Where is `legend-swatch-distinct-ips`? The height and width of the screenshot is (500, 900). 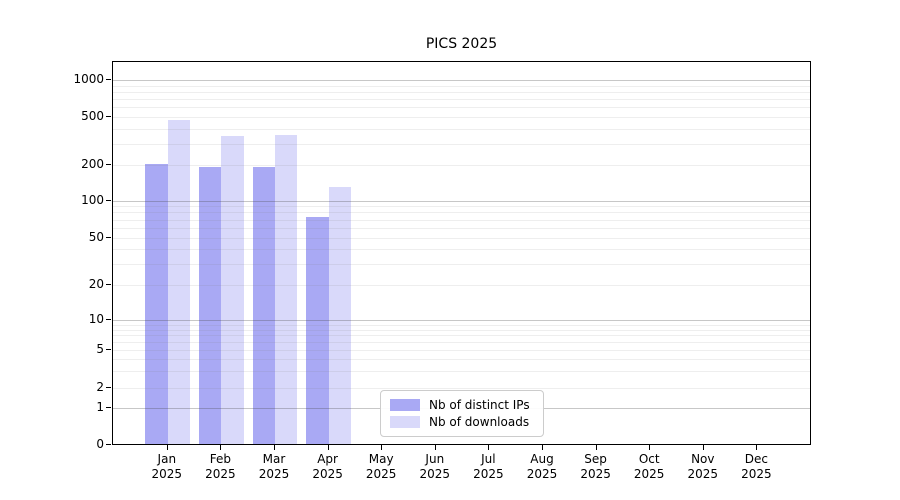
legend-swatch-distinct-ips is located at coordinates (405, 405).